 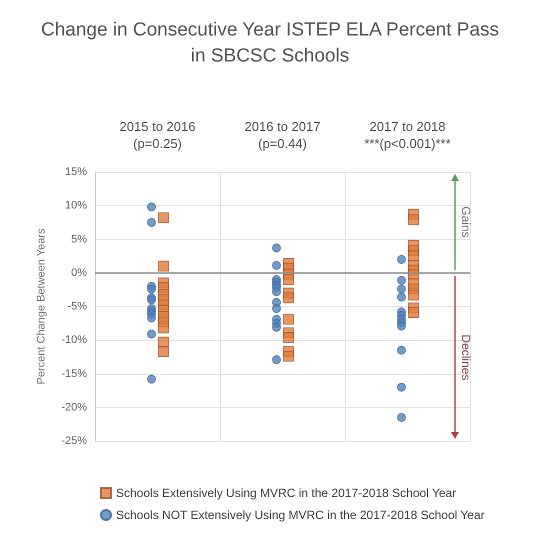 I want to click on y-axis-title: Percent Change Between Years, so click(x=42, y=306).